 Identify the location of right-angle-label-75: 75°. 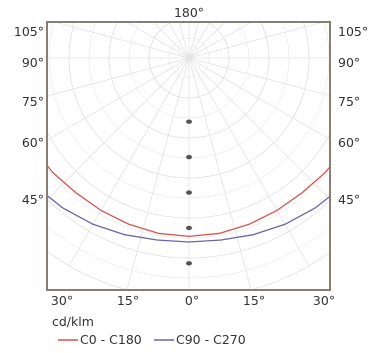
(349, 101).